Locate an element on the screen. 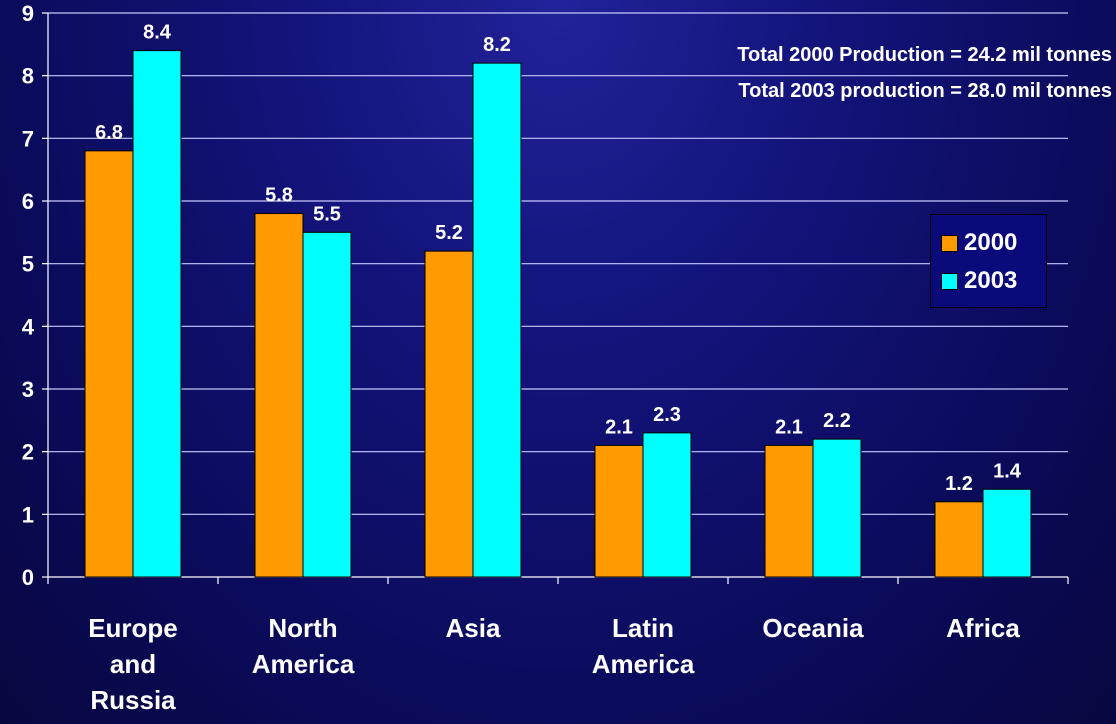  y-tick-label: 9 is located at coordinates (28, 13).